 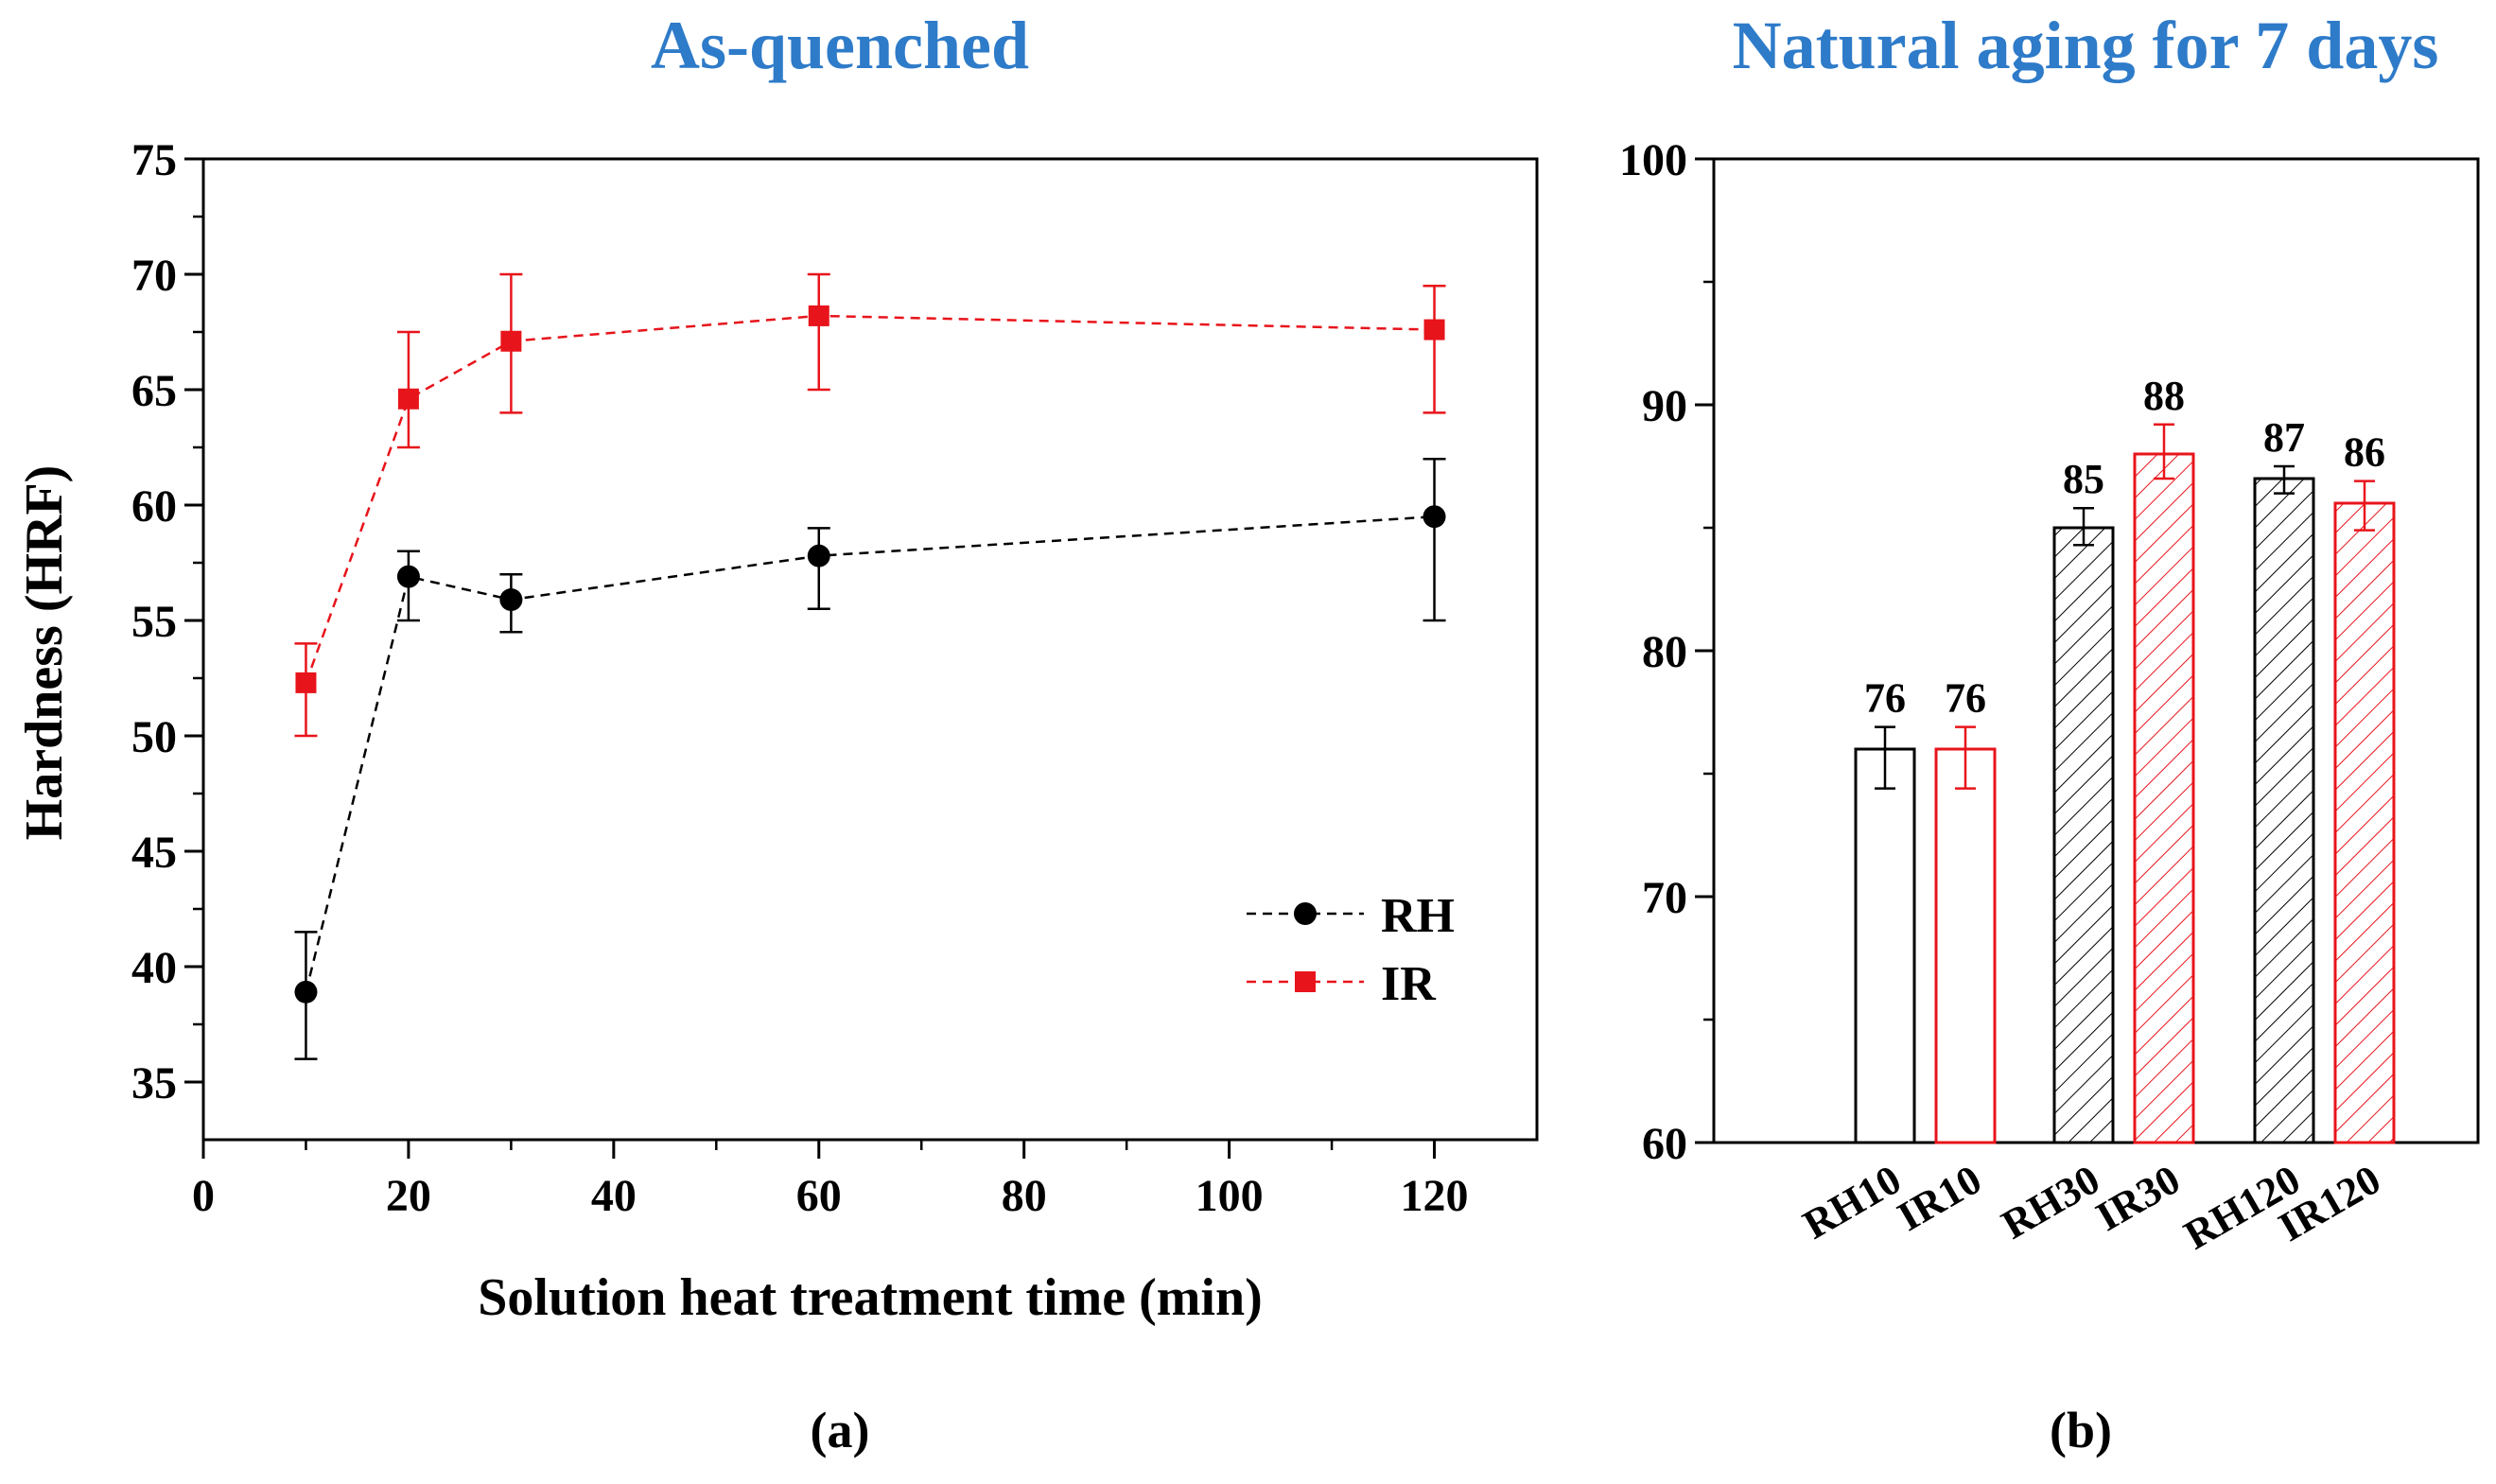 What do you see at coordinates (408, 1196) in the screenshot?
I see `x-tick-label: 20` at bounding box center [408, 1196].